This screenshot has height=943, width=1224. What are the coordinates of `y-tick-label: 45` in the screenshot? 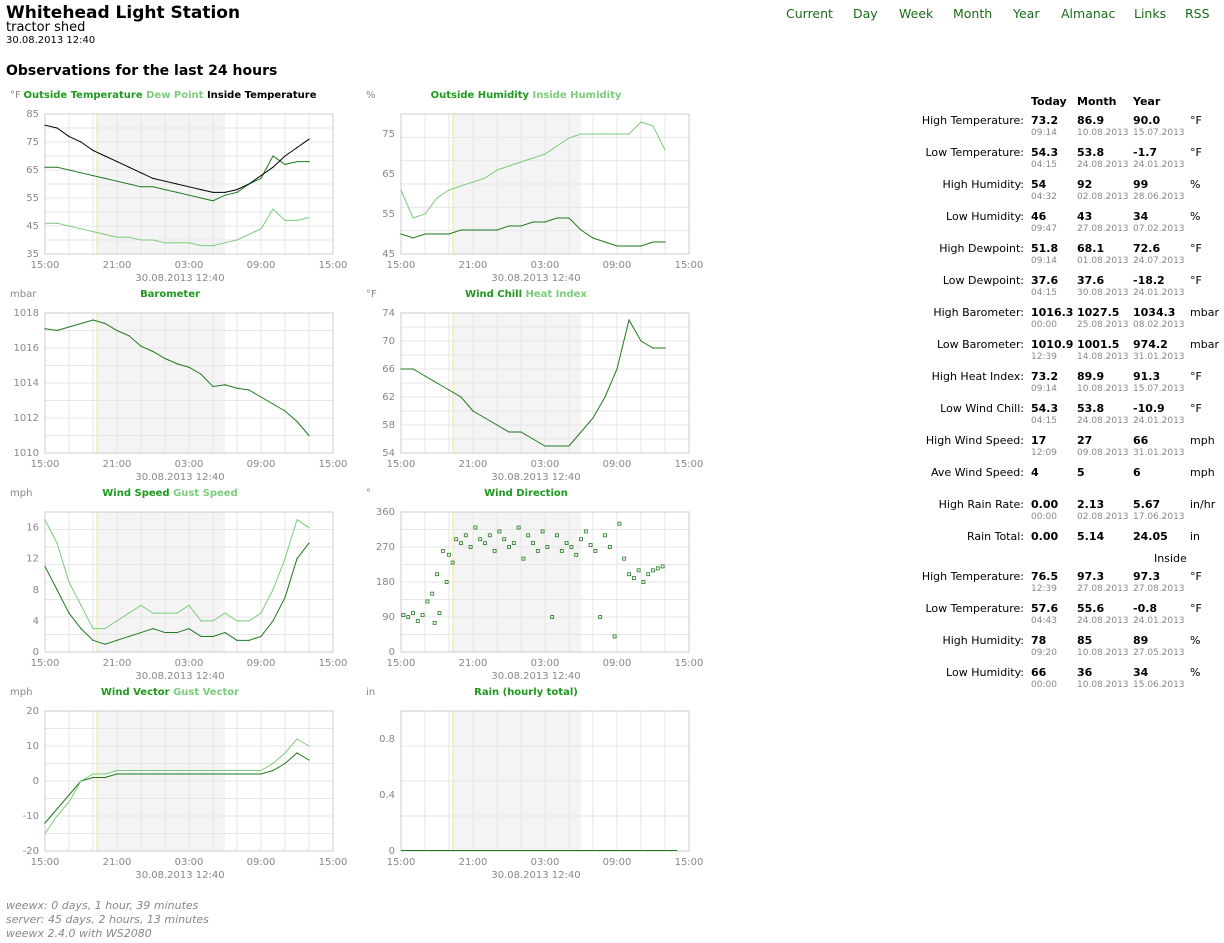 It's located at (32, 226).